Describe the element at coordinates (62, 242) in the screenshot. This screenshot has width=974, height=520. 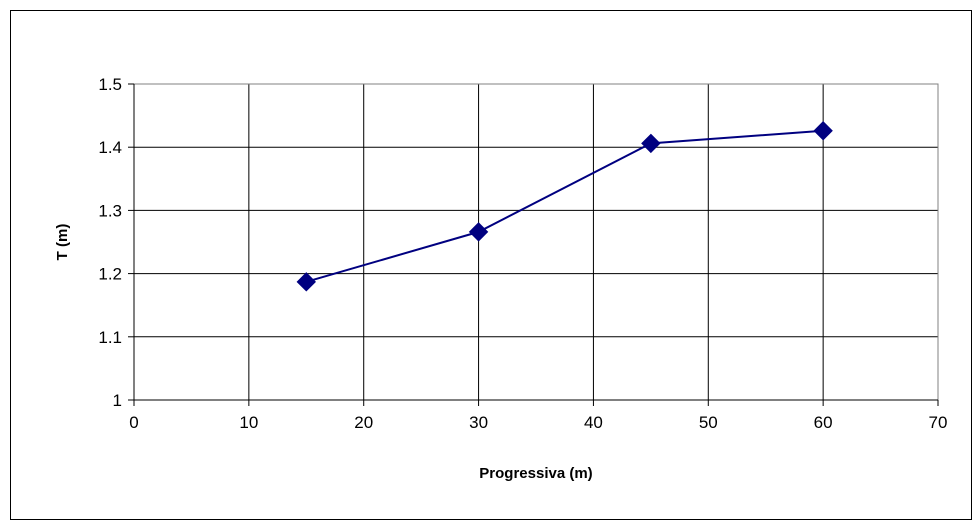
I see `y-axis-title: T (m)` at that location.